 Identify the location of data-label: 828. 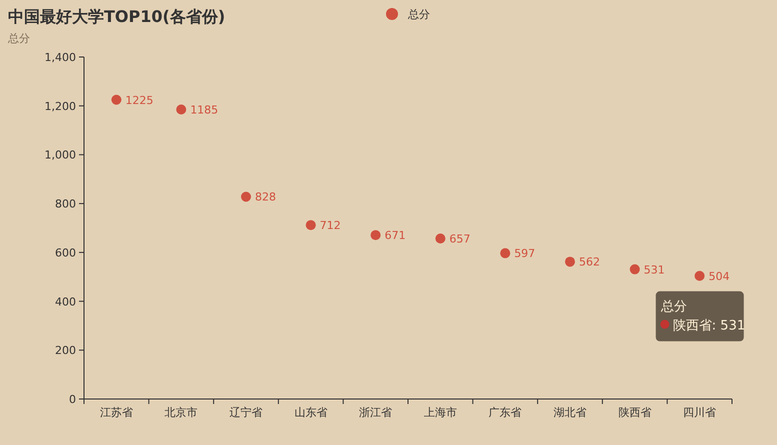
(265, 197).